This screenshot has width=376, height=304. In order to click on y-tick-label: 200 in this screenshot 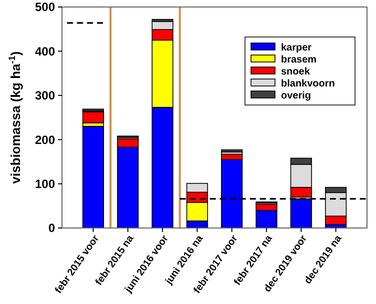, I will do `click(45, 139)`.